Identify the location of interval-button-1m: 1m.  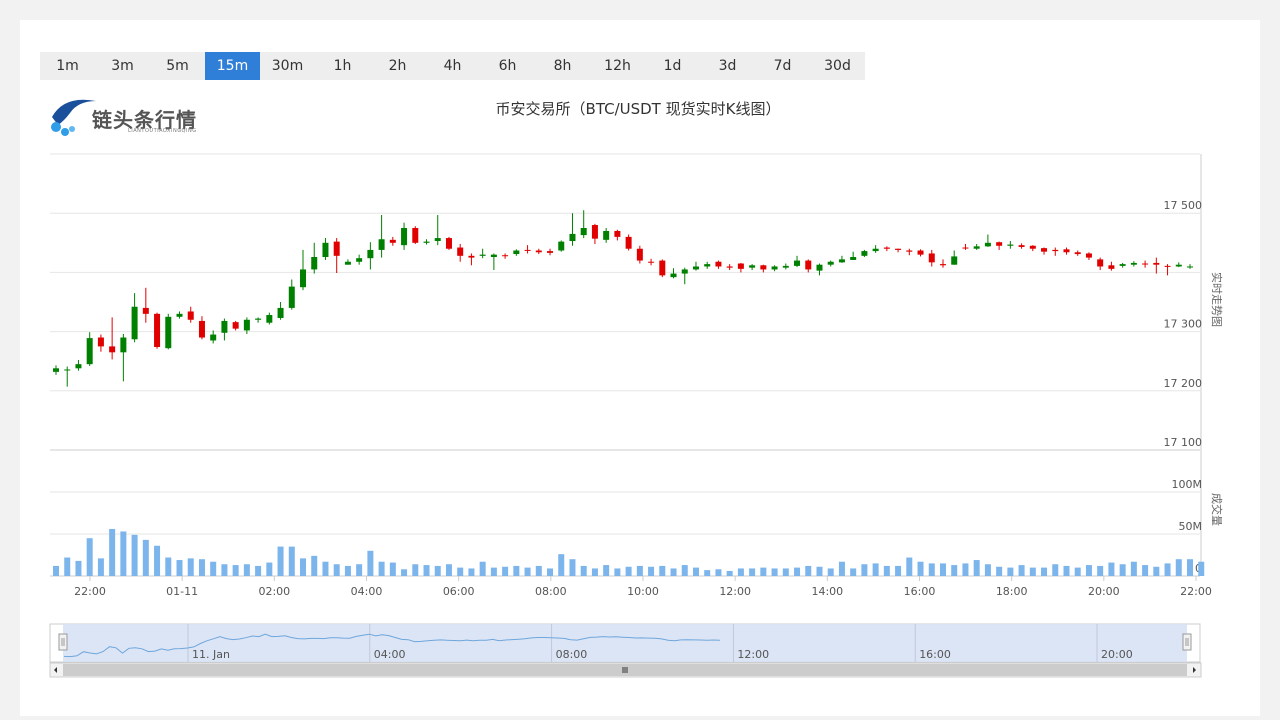
(67, 66).